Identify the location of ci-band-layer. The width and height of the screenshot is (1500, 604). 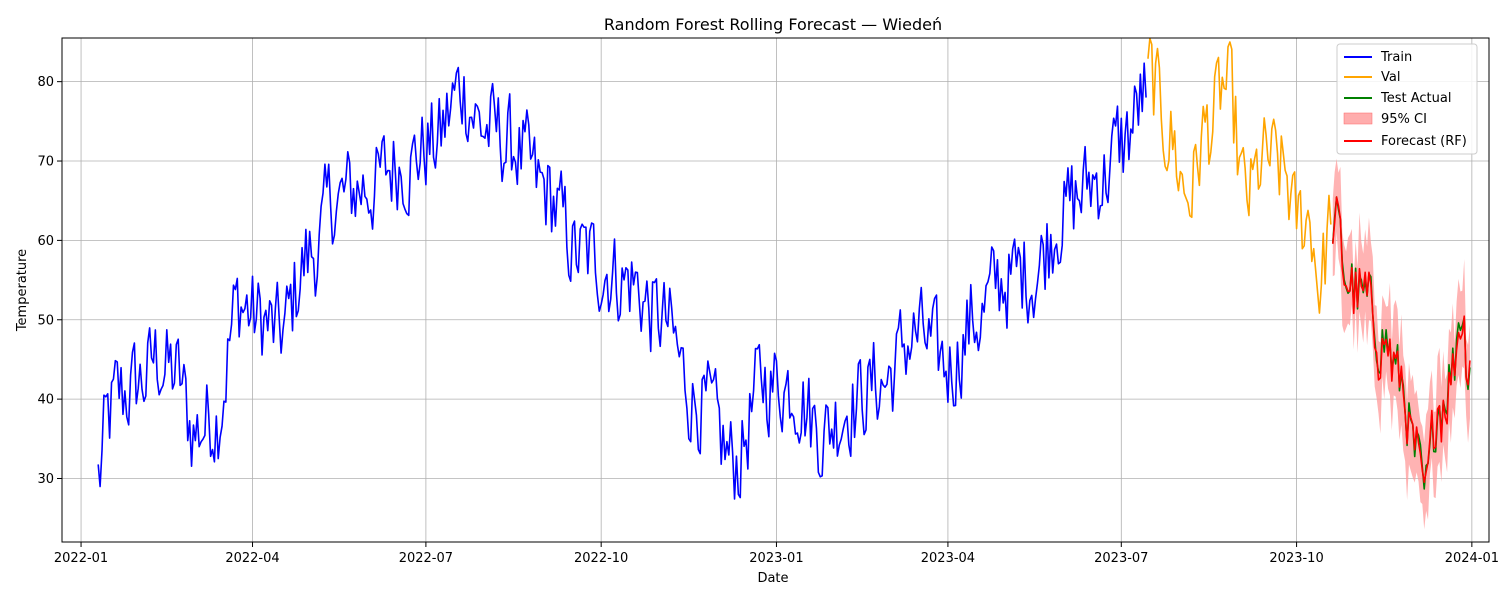
(1401, 344).